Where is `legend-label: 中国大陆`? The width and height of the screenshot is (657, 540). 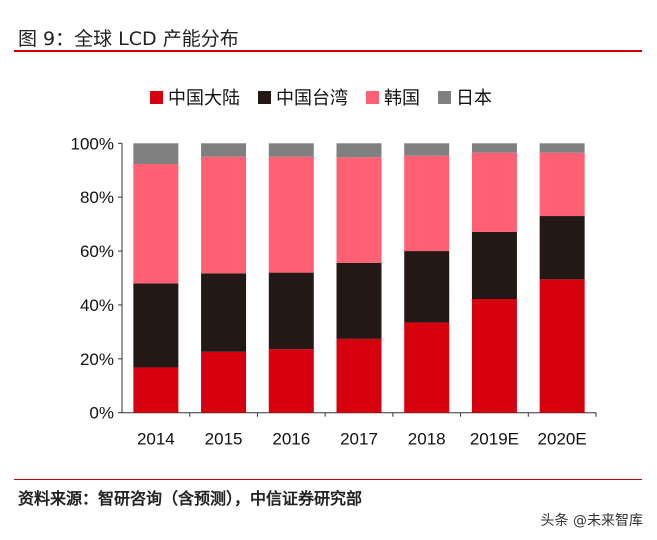 legend-label: 中国大陆 is located at coordinates (204, 98).